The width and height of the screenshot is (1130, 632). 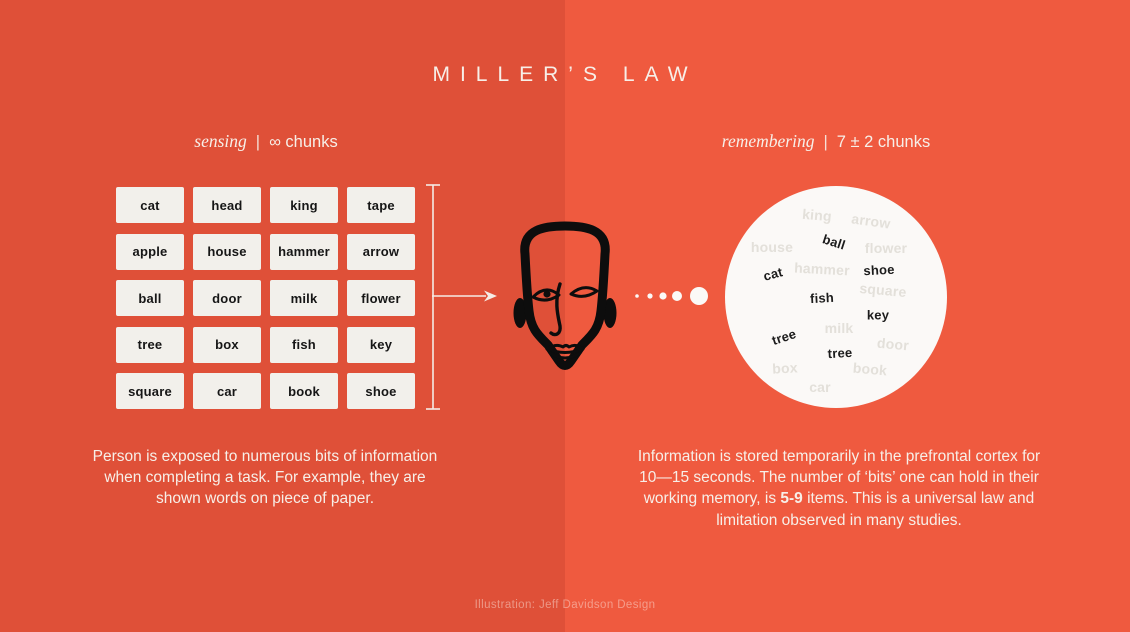 What do you see at coordinates (266, 141) in the screenshot?
I see `sensing-heading: sensing | ∞ chunks` at bounding box center [266, 141].